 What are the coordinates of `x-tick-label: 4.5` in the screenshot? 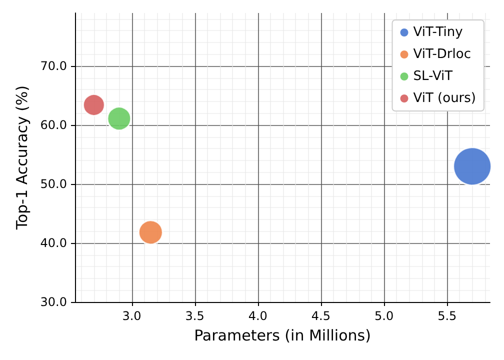 It's located at (321, 316).